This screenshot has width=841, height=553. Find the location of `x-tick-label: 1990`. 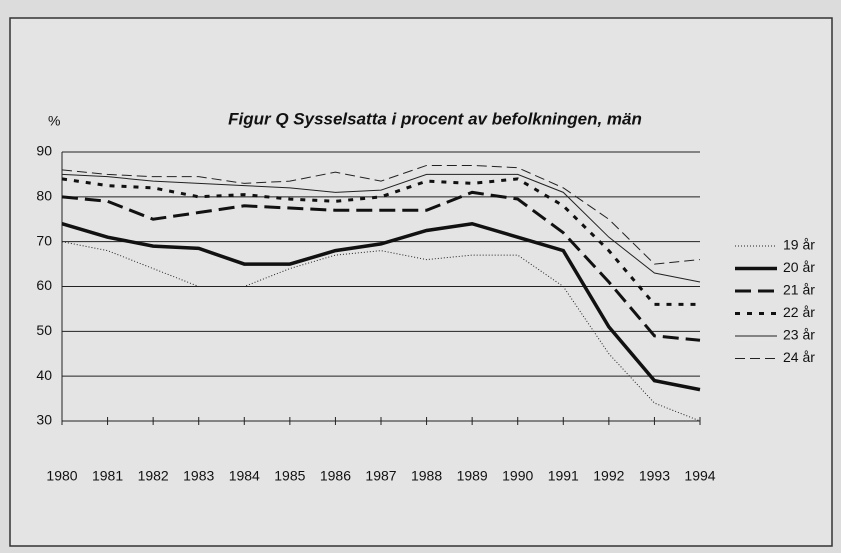

x-tick-label: 1990 is located at coordinates (517, 476).